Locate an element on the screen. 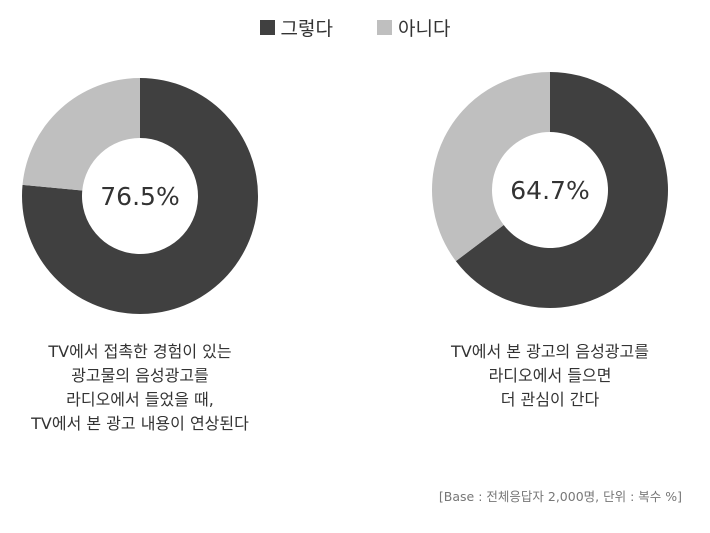  caption-left-line: TV에서 본 광고 내용이 연상된다 is located at coordinates (140, 423).